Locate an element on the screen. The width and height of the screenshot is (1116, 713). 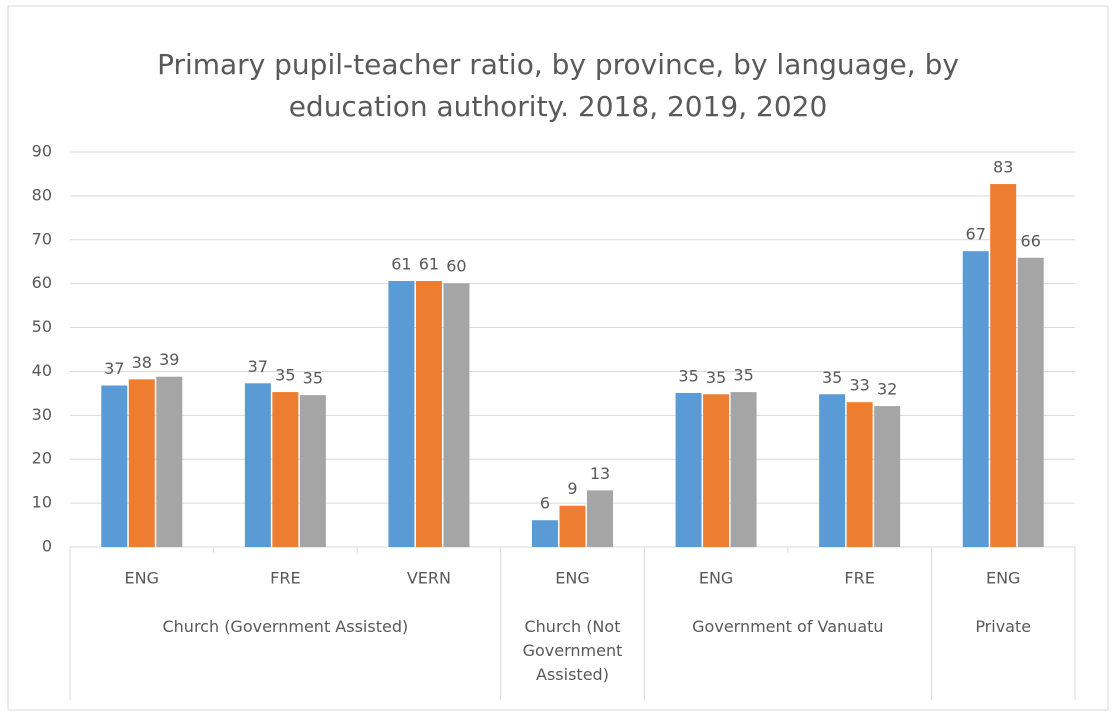
y-tick-label: 90 is located at coordinates (42, 151).